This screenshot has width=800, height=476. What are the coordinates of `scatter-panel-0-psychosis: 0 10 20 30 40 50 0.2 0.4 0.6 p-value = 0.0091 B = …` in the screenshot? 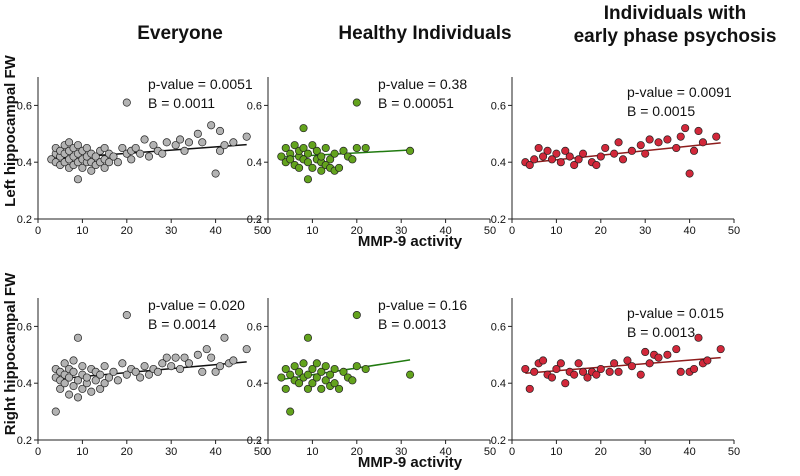 It's located at (615, 157).